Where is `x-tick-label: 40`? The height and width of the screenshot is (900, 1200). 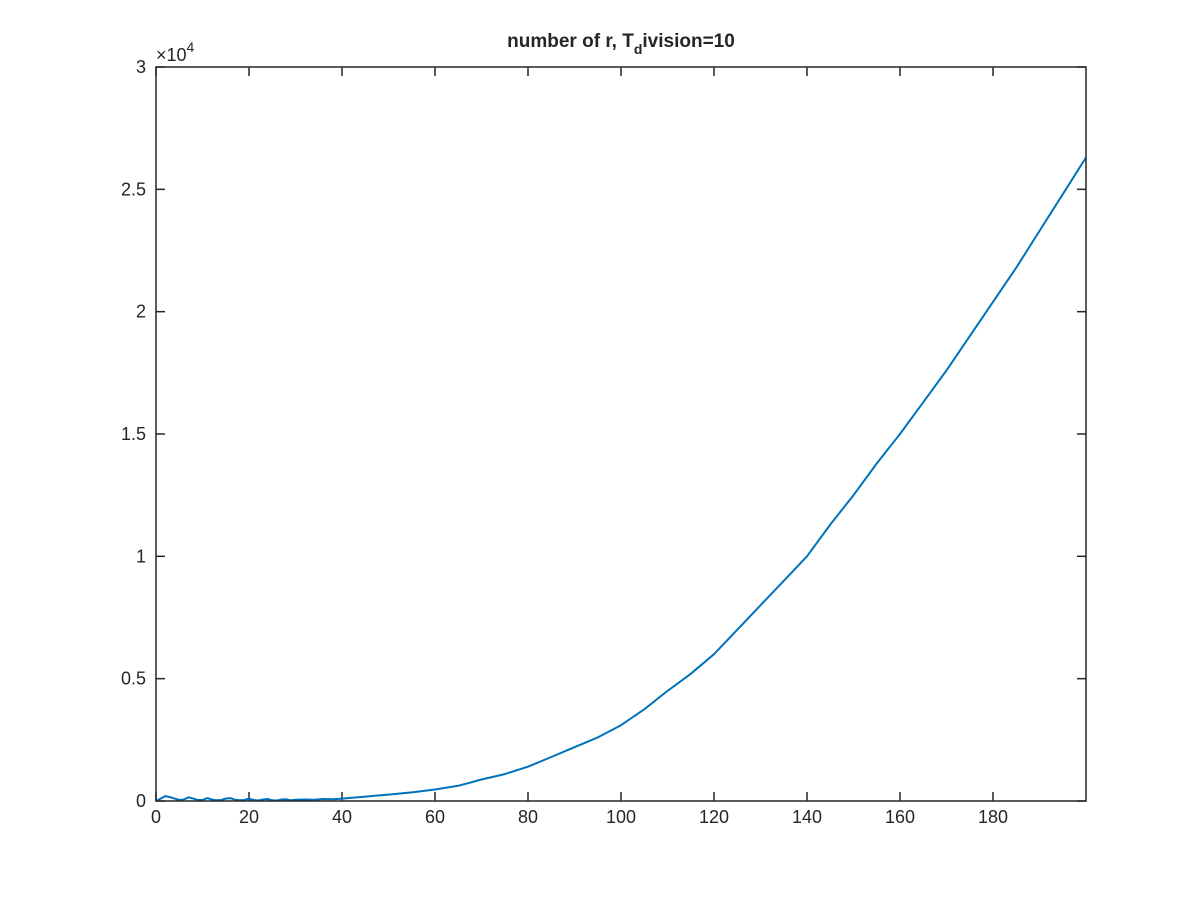 x-tick-label: 40 is located at coordinates (342, 817).